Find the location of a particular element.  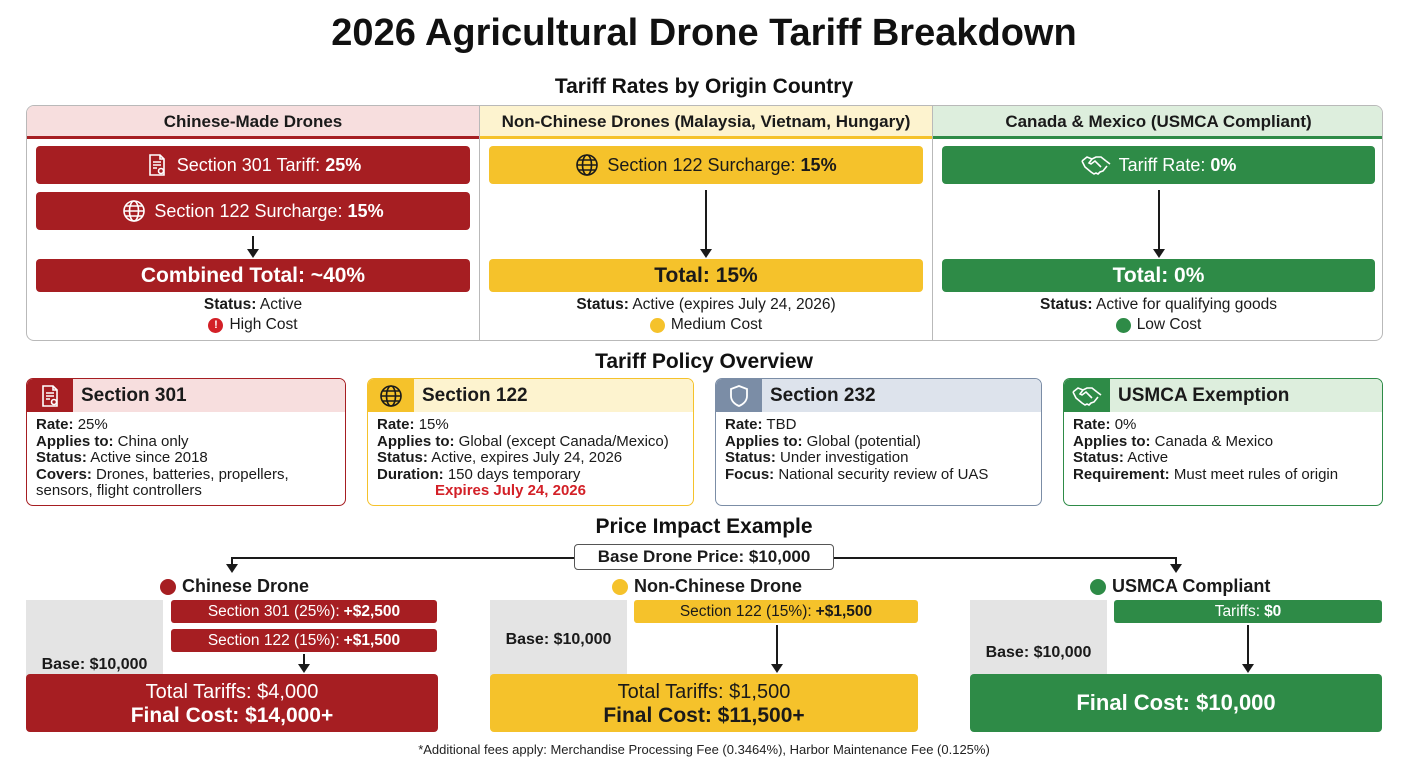

total-tariffs: Total Tariffs: $1,500 is located at coordinates (704, 692).